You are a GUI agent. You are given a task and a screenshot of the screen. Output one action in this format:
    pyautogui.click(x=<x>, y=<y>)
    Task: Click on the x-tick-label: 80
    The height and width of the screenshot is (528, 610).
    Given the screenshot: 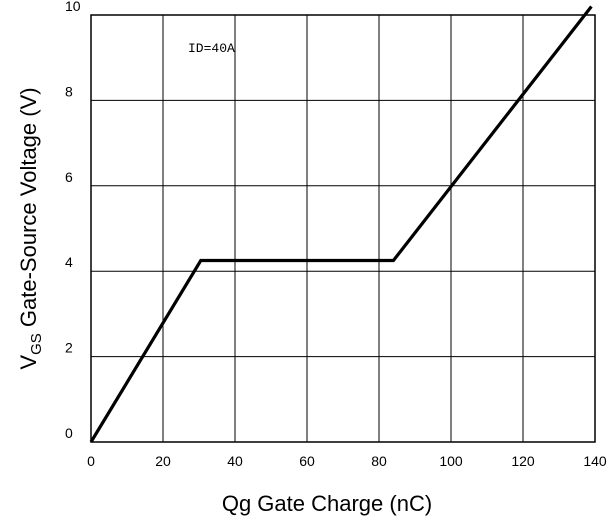 What is the action you would take?
    pyautogui.click(x=379, y=461)
    